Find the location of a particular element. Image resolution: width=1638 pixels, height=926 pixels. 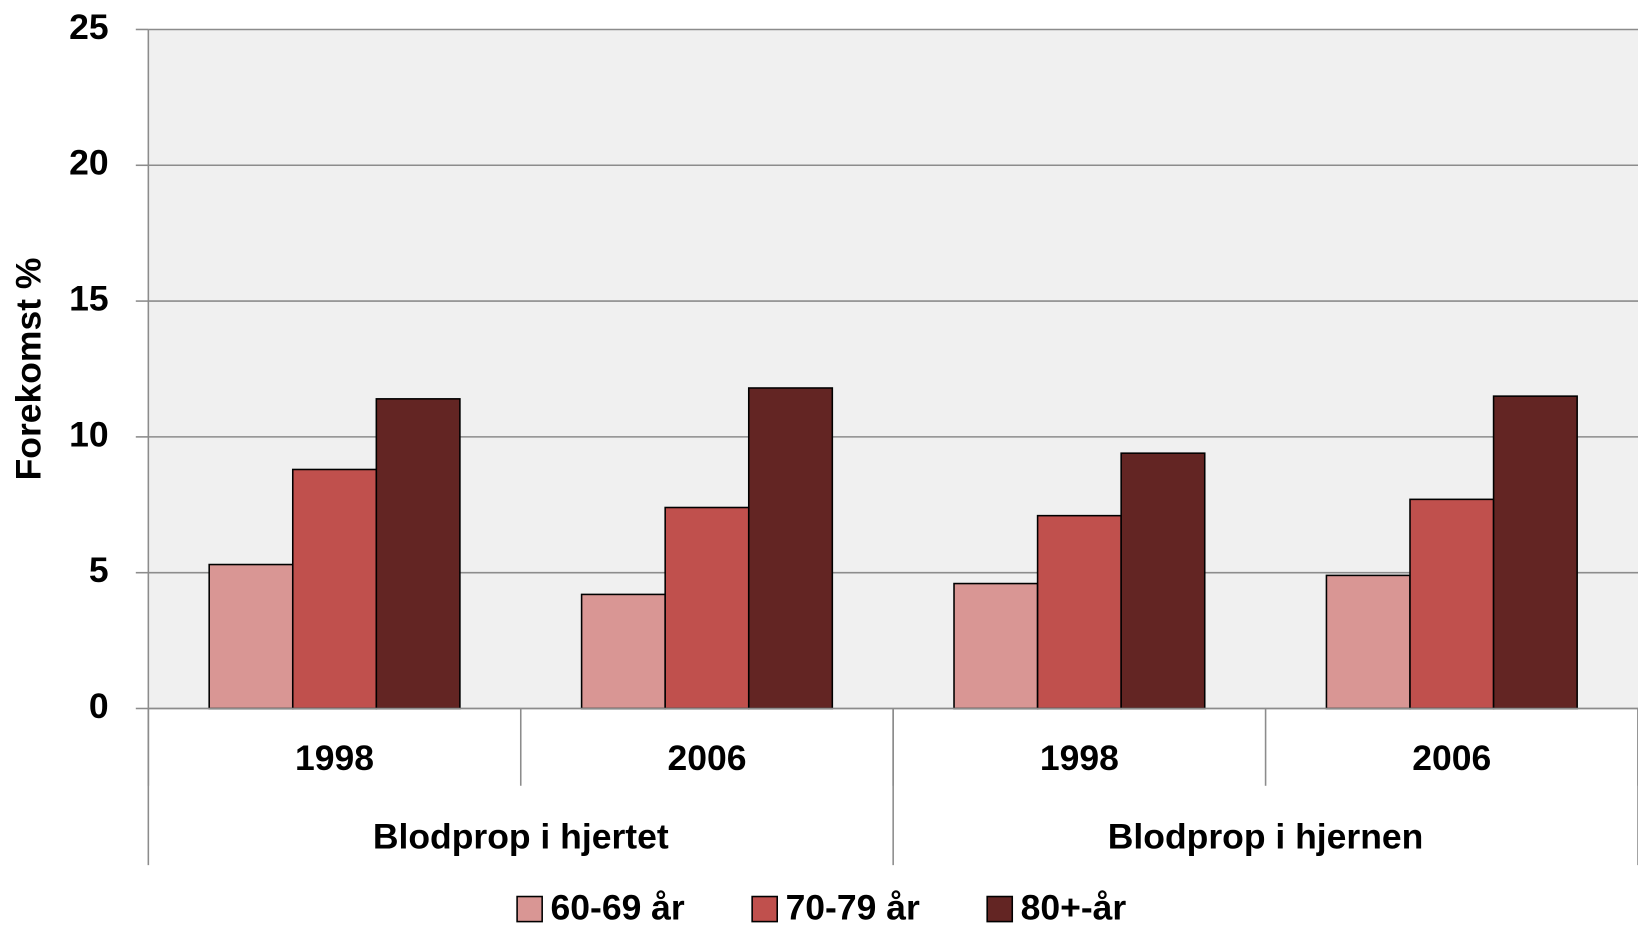

group-label: Blodprop i hjernen is located at coordinates (1266, 836).